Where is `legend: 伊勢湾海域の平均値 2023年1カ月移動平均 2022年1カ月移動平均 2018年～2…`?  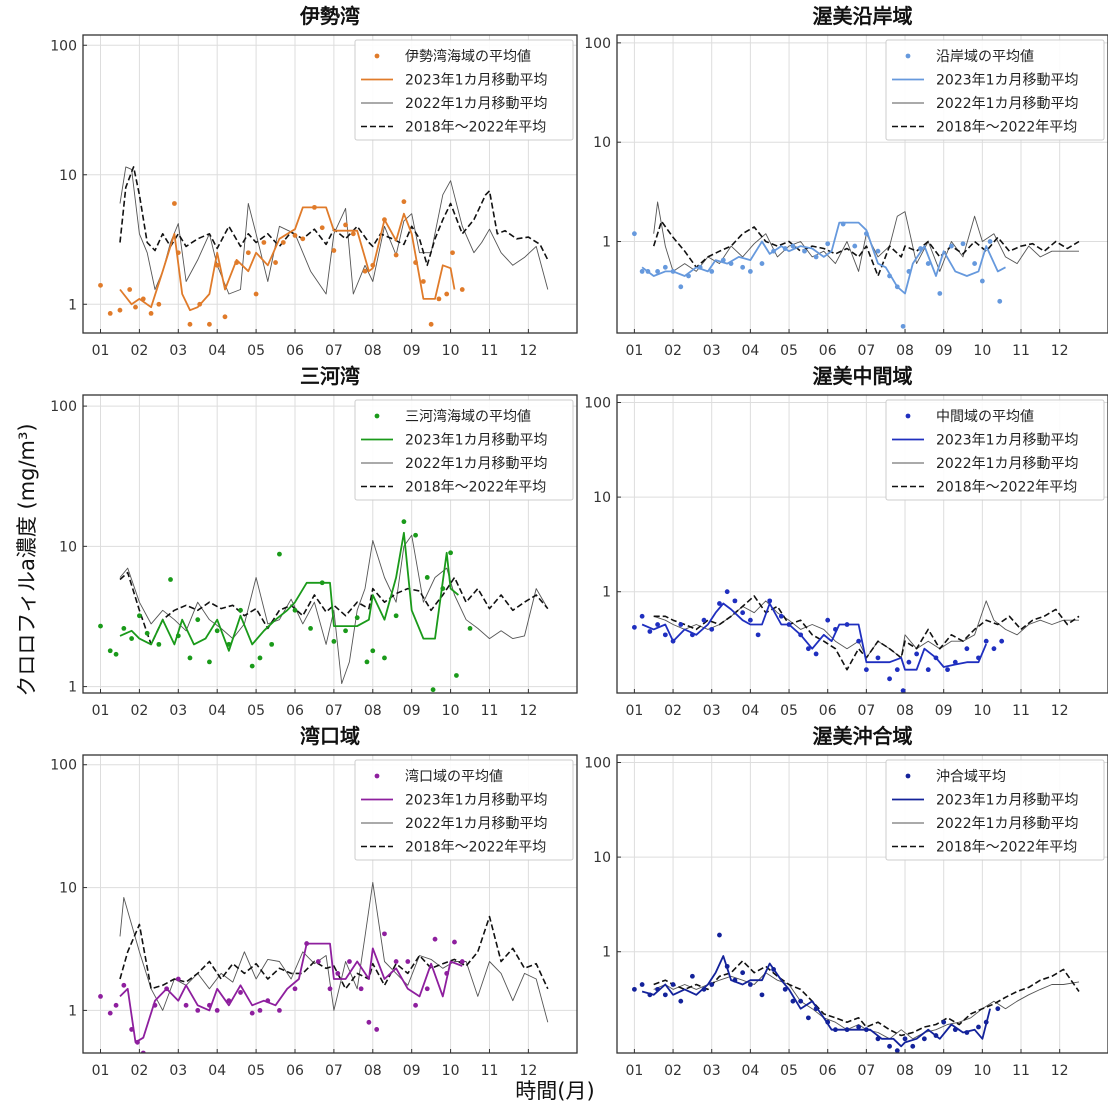
legend: 伊勢湾海域の平均値 2023年1カ月移動平均 2022年1カ月移動平均 2018年～2… is located at coordinates (464, 90).